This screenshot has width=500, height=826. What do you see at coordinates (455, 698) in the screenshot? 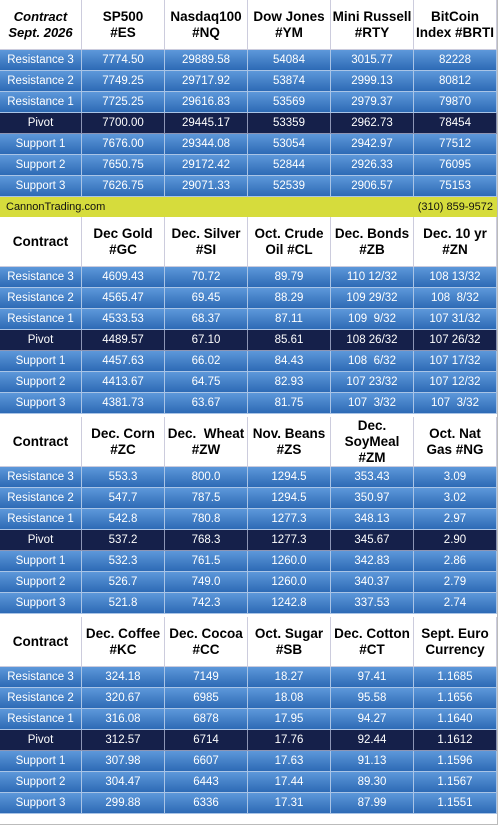
I see `value-cell: 1.1656` at bounding box center [455, 698].